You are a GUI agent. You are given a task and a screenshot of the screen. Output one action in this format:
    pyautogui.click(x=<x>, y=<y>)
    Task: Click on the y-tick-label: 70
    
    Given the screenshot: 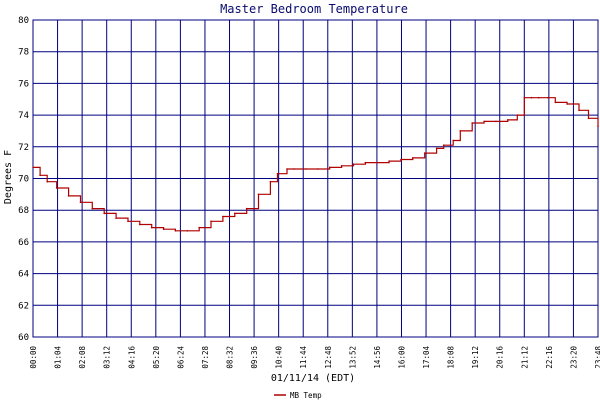 What is the action you would take?
    pyautogui.click(x=23, y=180)
    